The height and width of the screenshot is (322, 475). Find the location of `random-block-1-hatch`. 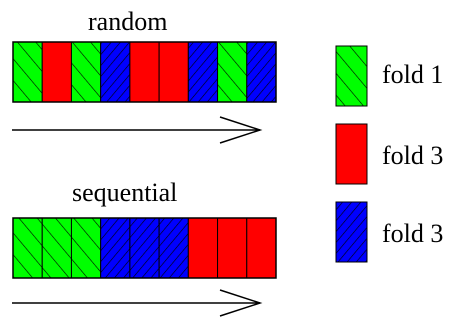

random-block-1-hatch is located at coordinates (28, 72).